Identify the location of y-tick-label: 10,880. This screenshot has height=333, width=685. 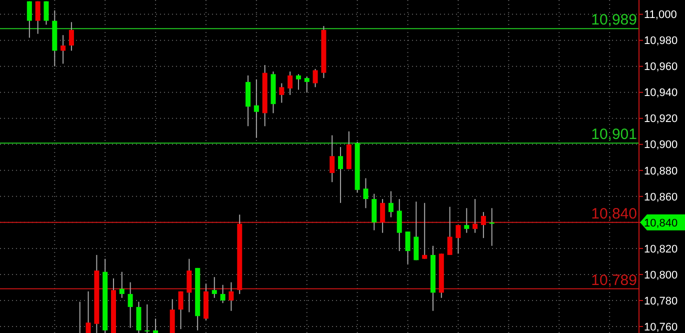
(661, 171).